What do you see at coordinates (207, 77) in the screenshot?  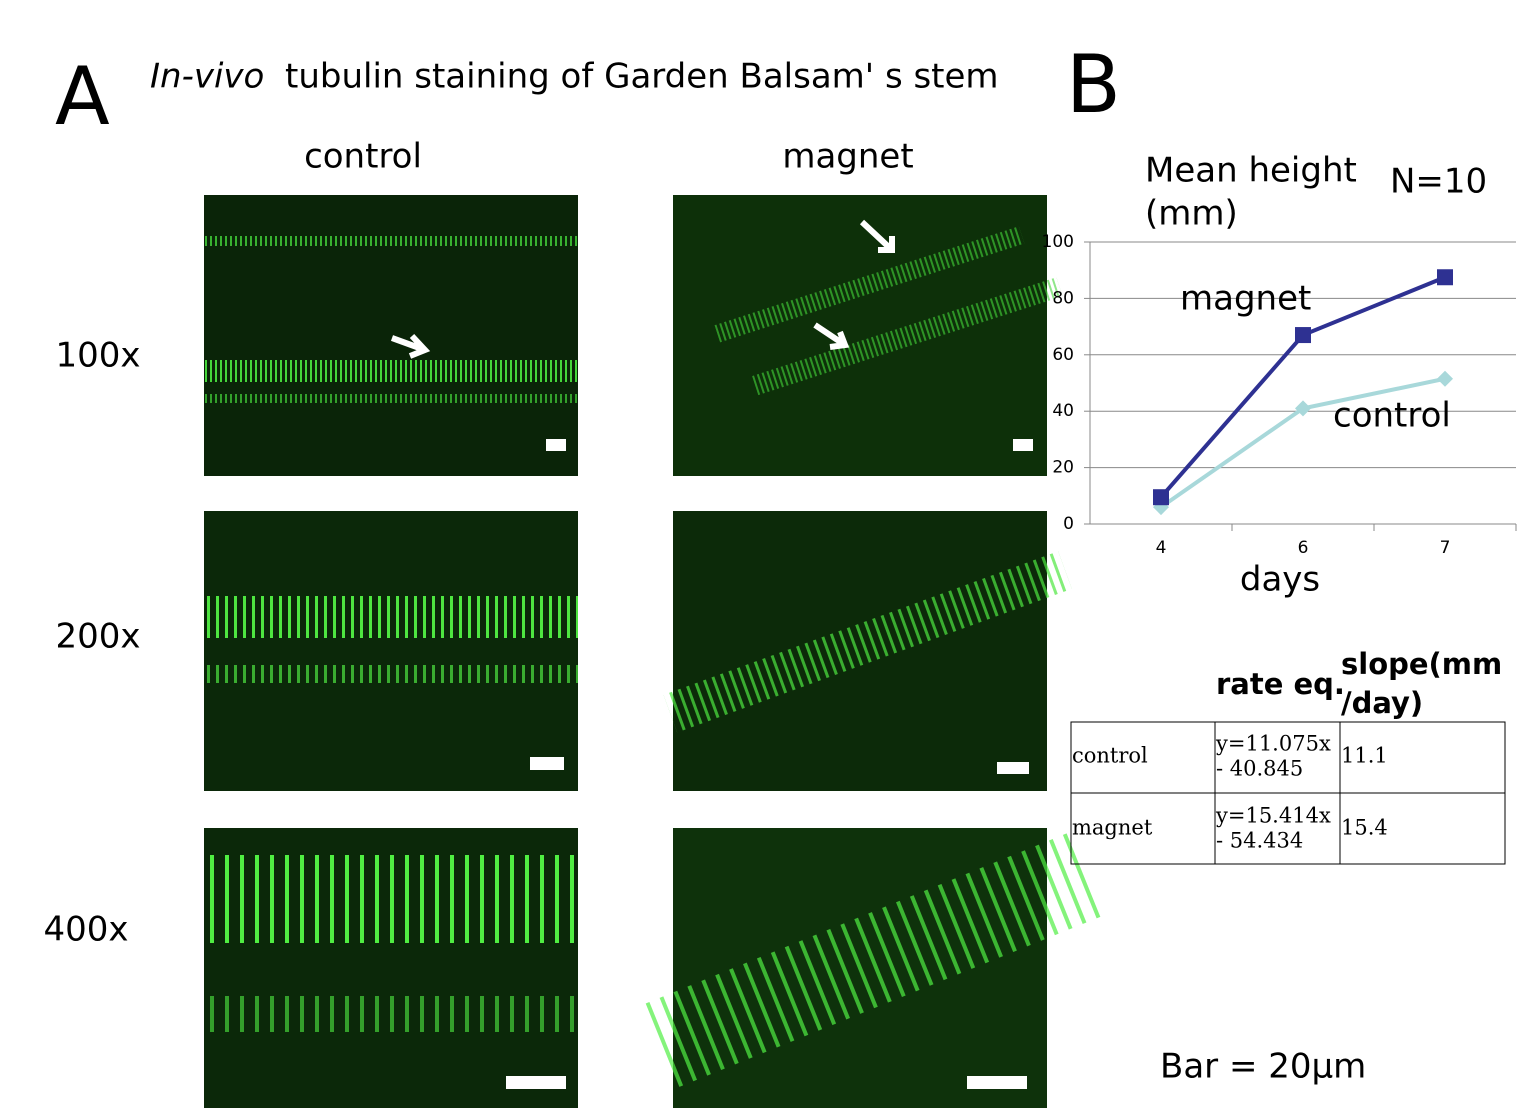 I see `title-italic: In-vivo` at bounding box center [207, 77].